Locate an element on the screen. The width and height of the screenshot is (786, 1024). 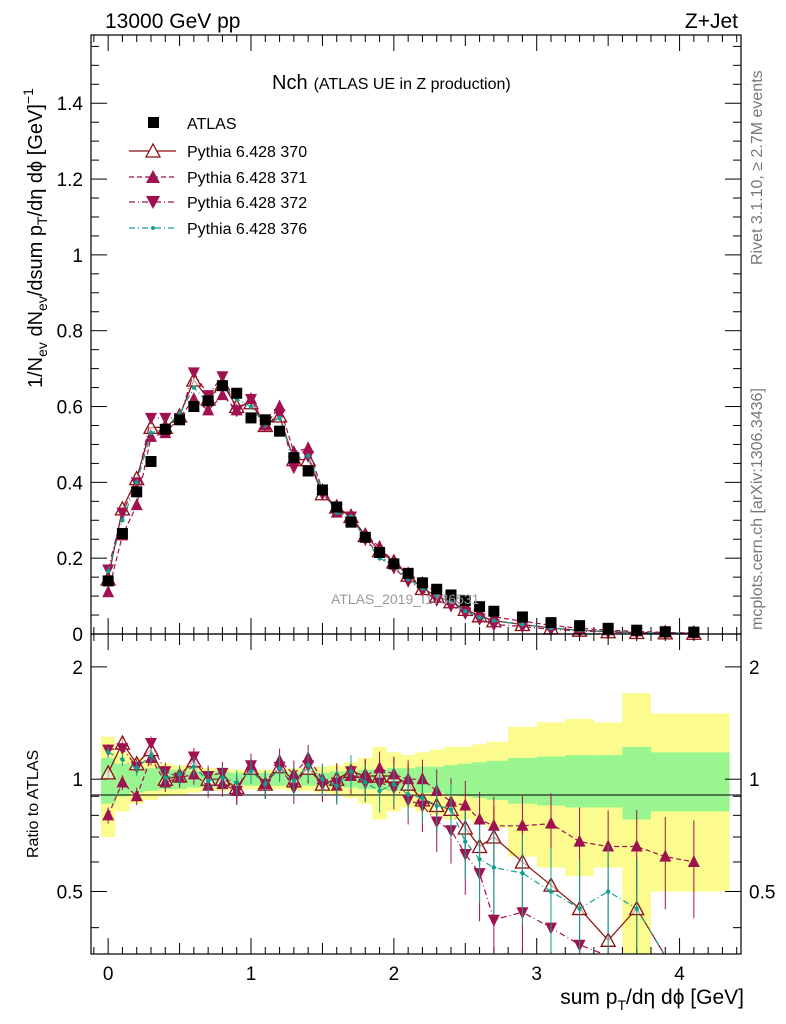
main-ylabel: 1/Nev dNev/dsum pT/dη dϕ [GeV]−1 is located at coordinates (35, 238).